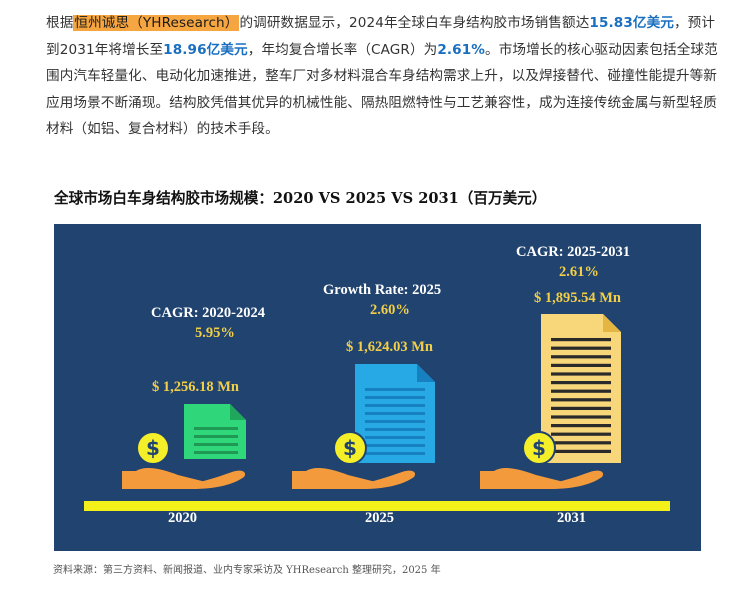 Image resolution: width=754 pixels, height=594 pixels. What do you see at coordinates (60, 23) in the screenshot?
I see `intro-text-1: 根据` at bounding box center [60, 23].